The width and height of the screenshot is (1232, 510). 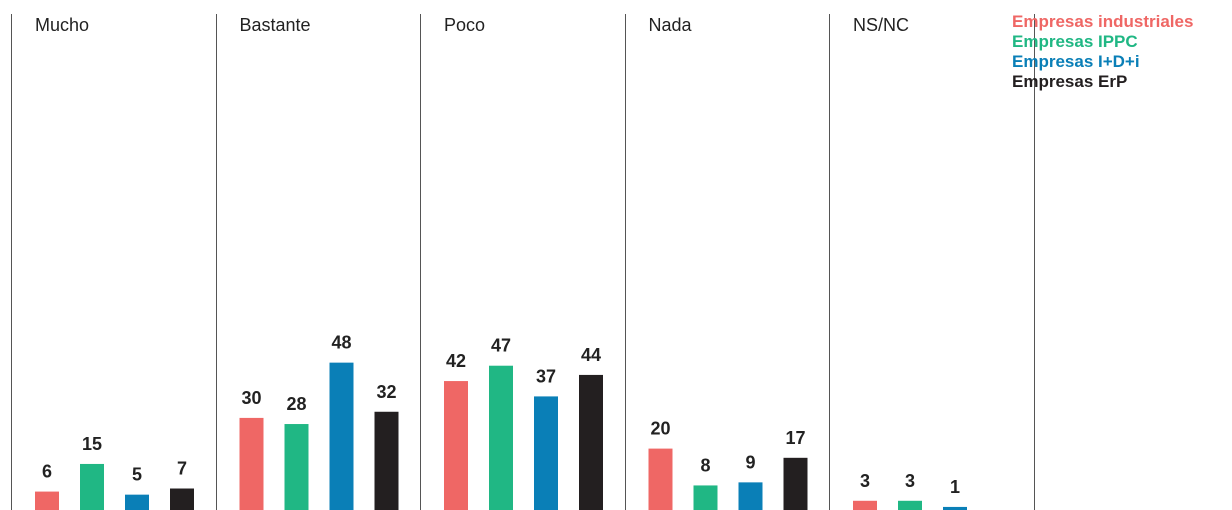 What do you see at coordinates (251, 398) in the screenshot?
I see `data-label-empresas-industriales-bastante: 30` at bounding box center [251, 398].